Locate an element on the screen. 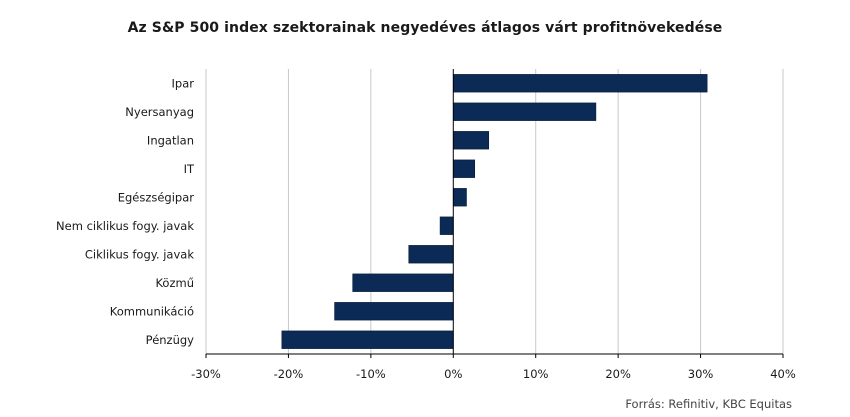 This screenshot has height=417, width=850. x-tick-label: 0% is located at coordinates (453, 374).